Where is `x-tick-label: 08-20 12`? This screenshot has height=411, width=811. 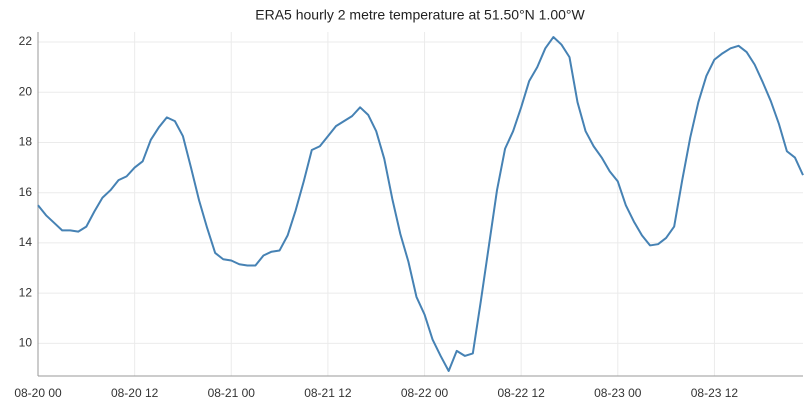 x-tick-label: 08-20 12 is located at coordinates (135, 393).